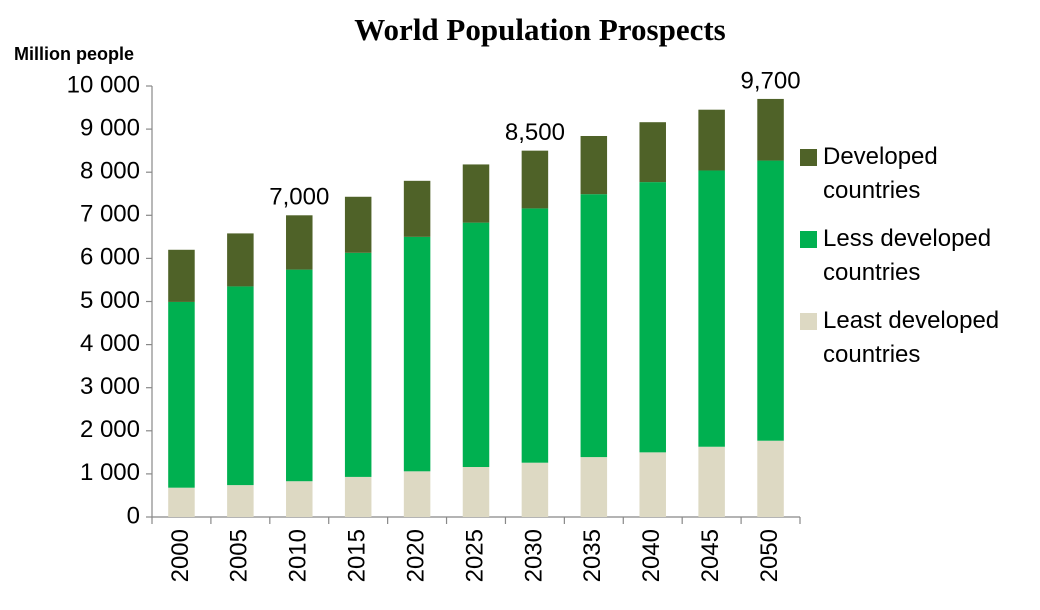  I want to click on chart-title: World Population Prospects, so click(539, 29).